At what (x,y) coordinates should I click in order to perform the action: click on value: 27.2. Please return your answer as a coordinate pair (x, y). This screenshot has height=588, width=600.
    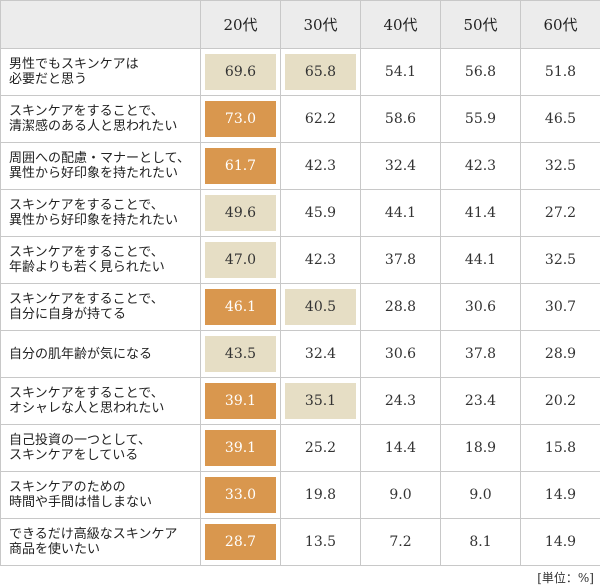
    Looking at the image, I should click on (560, 213).